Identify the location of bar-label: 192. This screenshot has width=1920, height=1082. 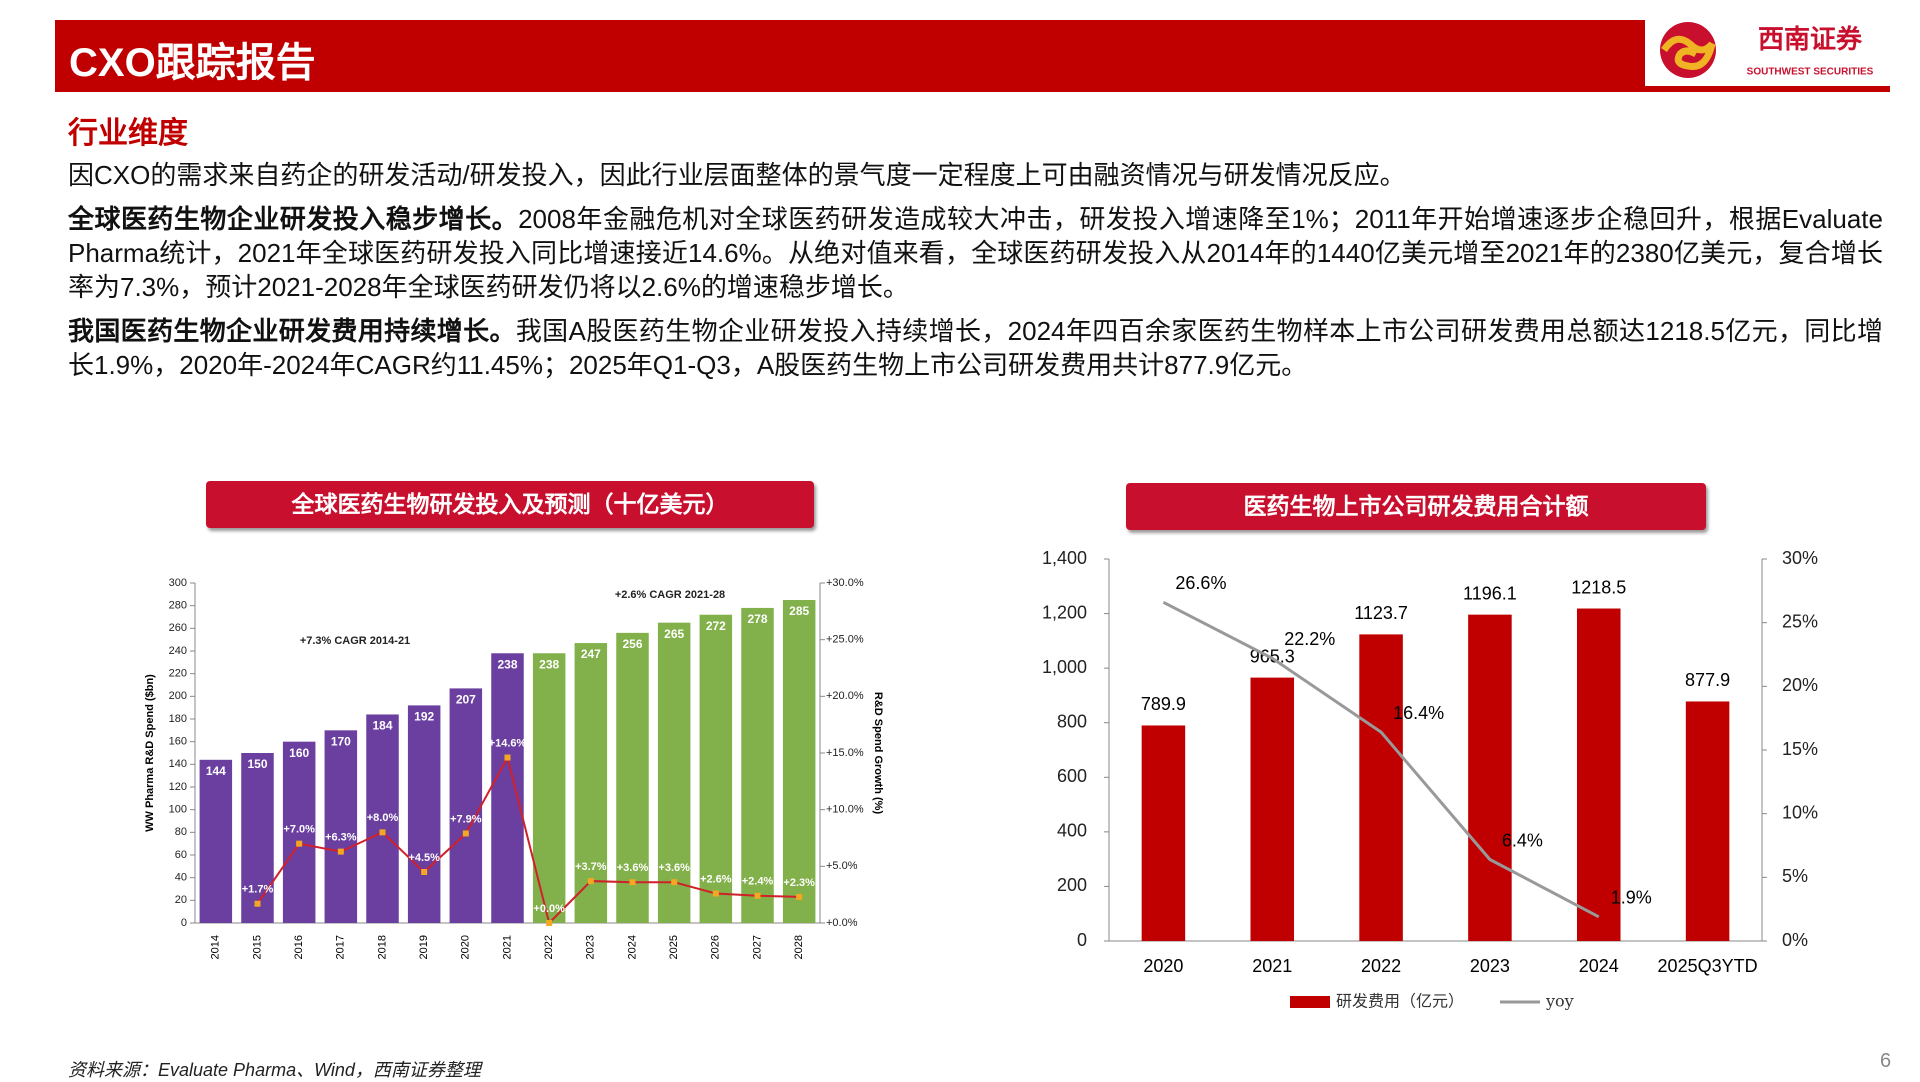
(424, 717).